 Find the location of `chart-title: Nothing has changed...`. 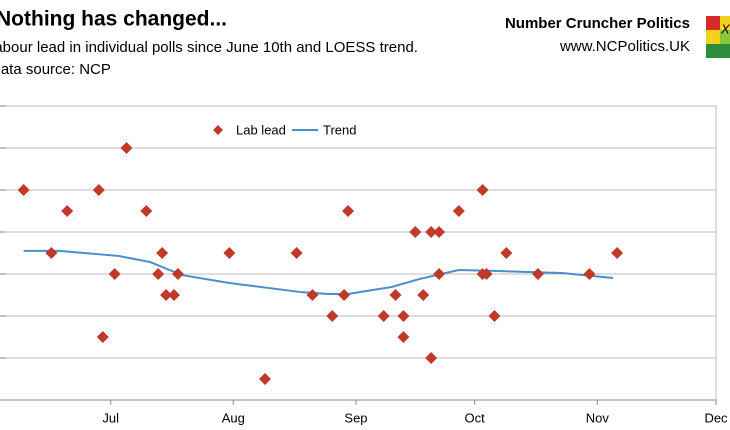

chart-title: Nothing has changed... is located at coordinates (113, 19).